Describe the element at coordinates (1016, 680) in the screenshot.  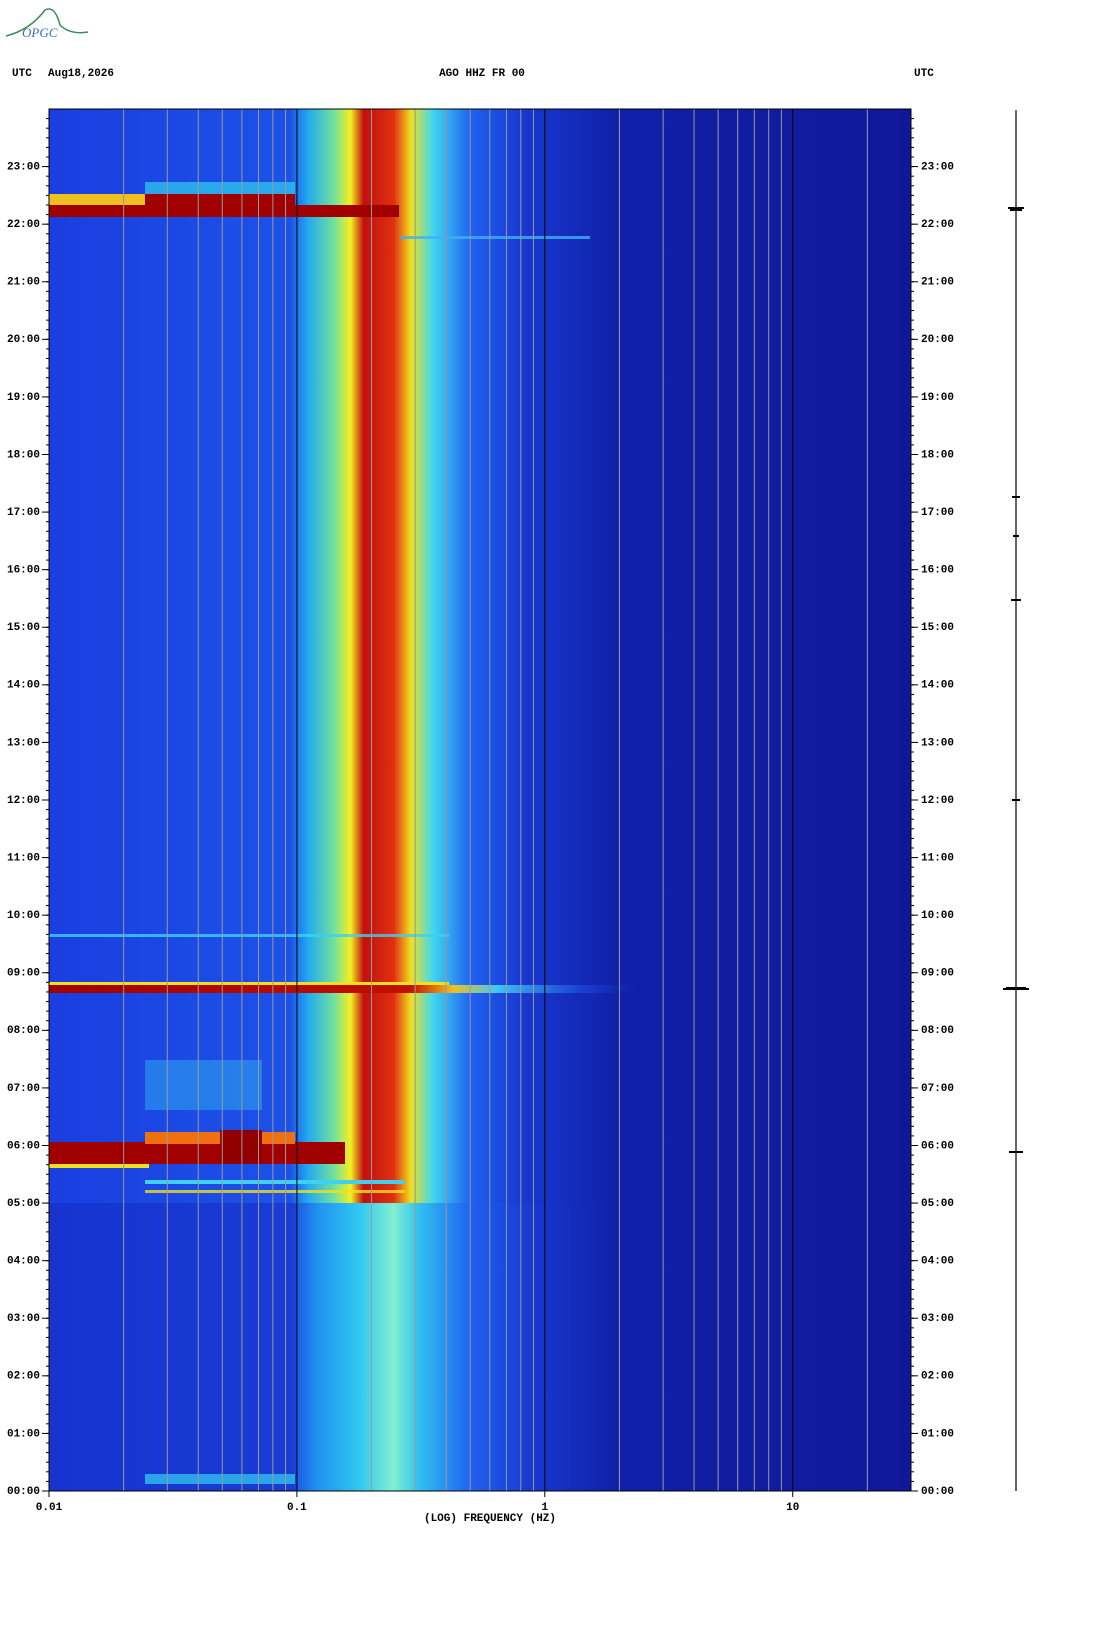
I see `seismogram-burst` at that location.